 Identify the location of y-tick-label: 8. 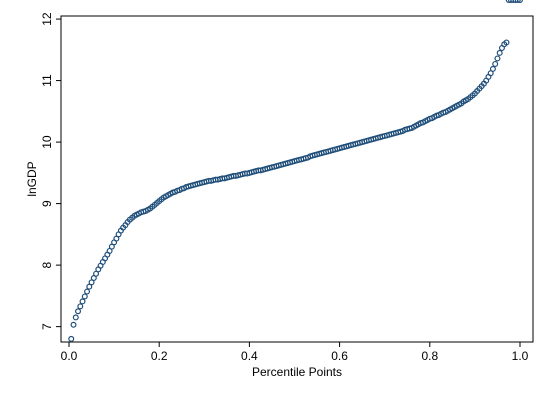
(47, 264).